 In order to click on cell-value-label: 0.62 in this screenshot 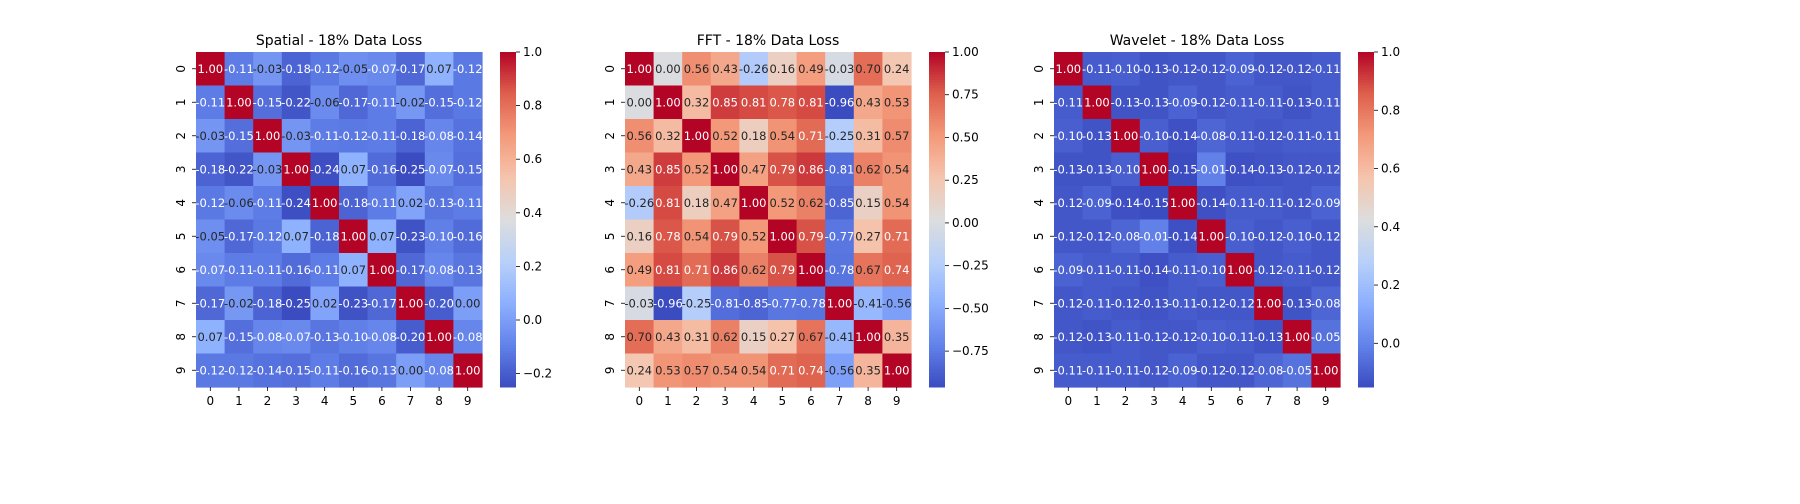, I will do `click(754, 270)`.